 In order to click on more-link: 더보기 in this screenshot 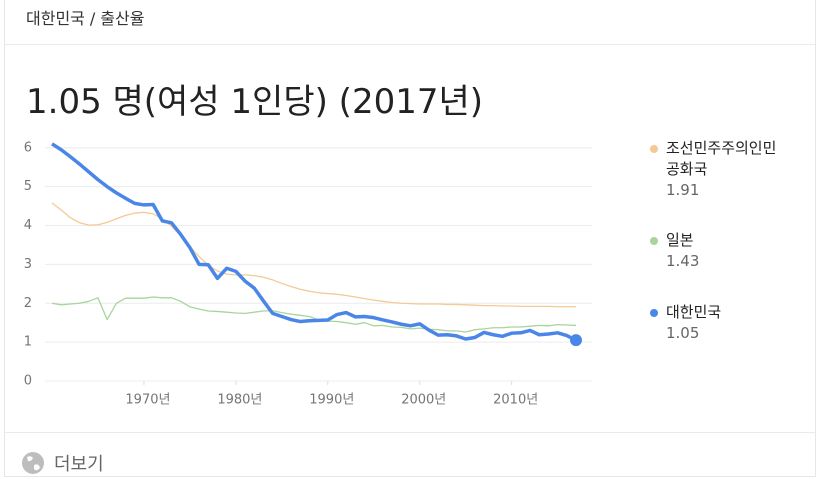, I will do `click(79, 464)`.